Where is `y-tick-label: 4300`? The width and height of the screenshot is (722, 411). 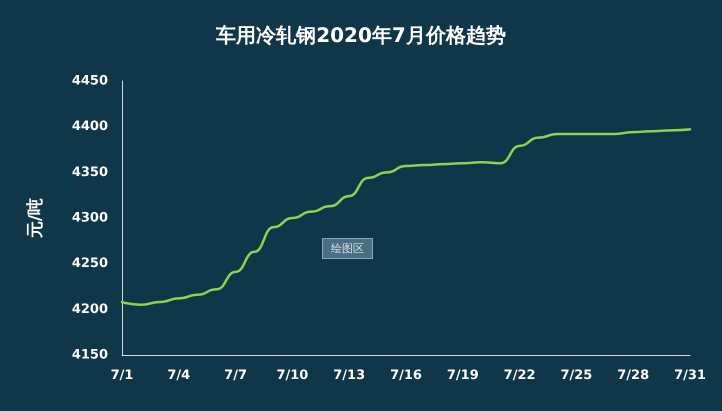
y-tick-label: 4300 is located at coordinates (90, 218).